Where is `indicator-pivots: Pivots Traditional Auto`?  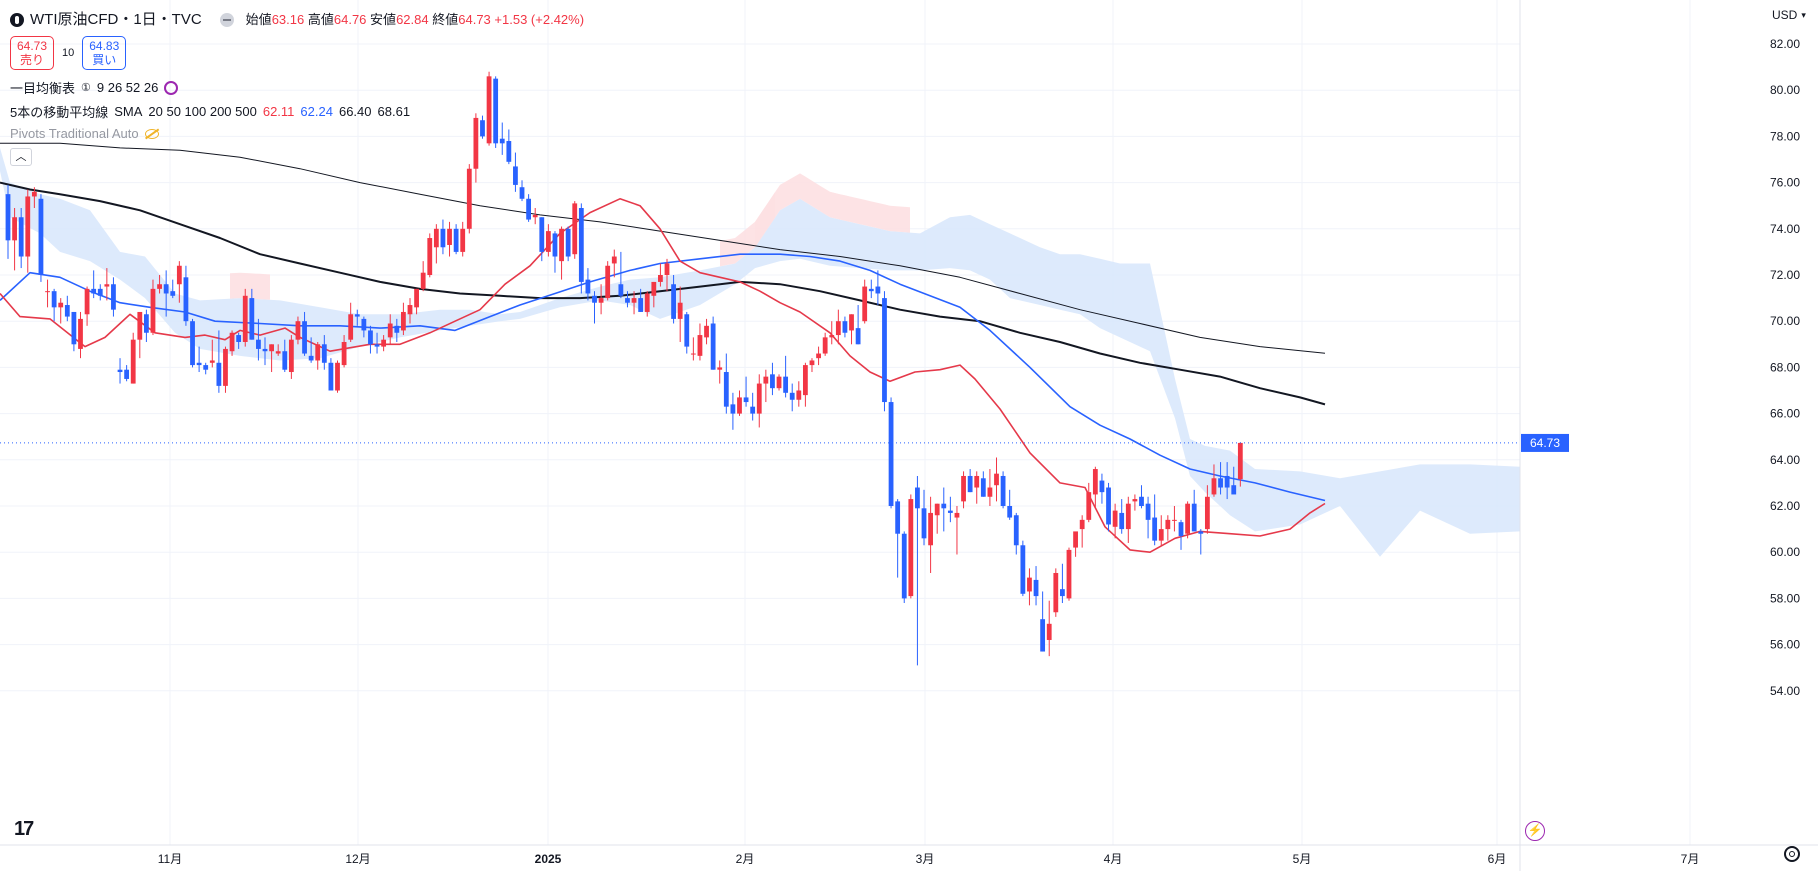
indicator-pivots: Pivots Traditional Auto is located at coordinates (84, 133).